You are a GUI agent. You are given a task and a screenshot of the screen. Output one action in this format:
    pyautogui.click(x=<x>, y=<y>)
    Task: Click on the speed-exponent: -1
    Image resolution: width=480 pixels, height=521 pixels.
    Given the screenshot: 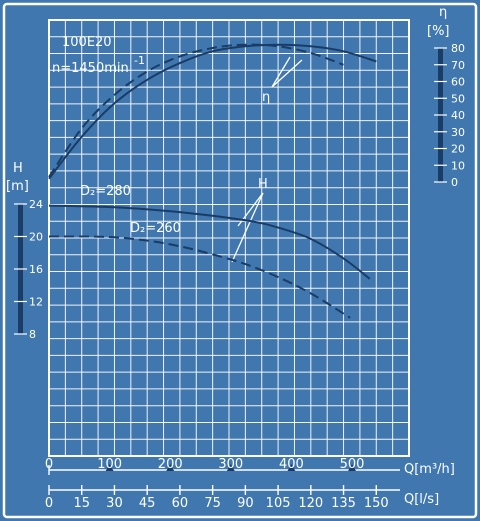 What is the action you would take?
    pyautogui.click(x=139, y=60)
    